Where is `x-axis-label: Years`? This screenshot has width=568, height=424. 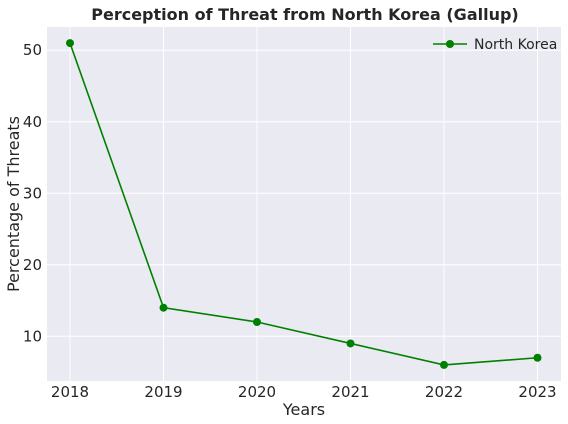 x-axis-label: Years is located at coordinates (303, 409).